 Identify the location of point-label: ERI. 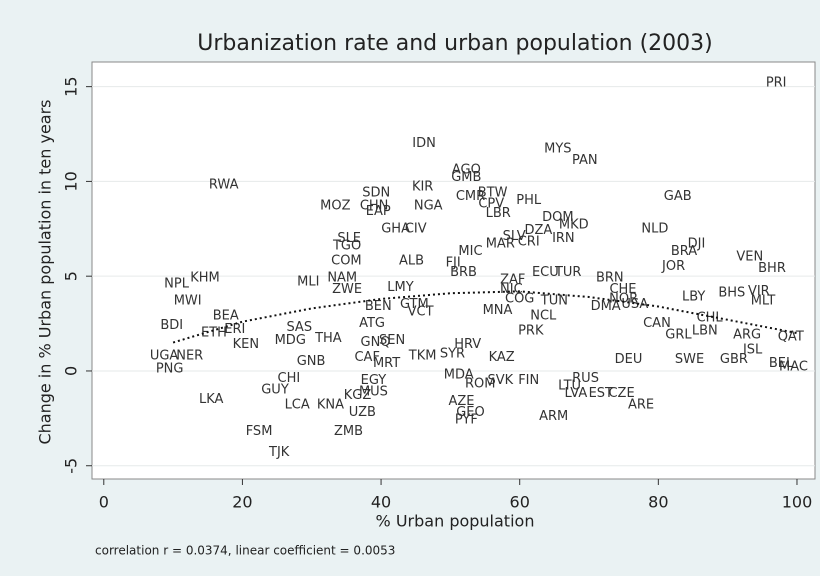
(234, 329).